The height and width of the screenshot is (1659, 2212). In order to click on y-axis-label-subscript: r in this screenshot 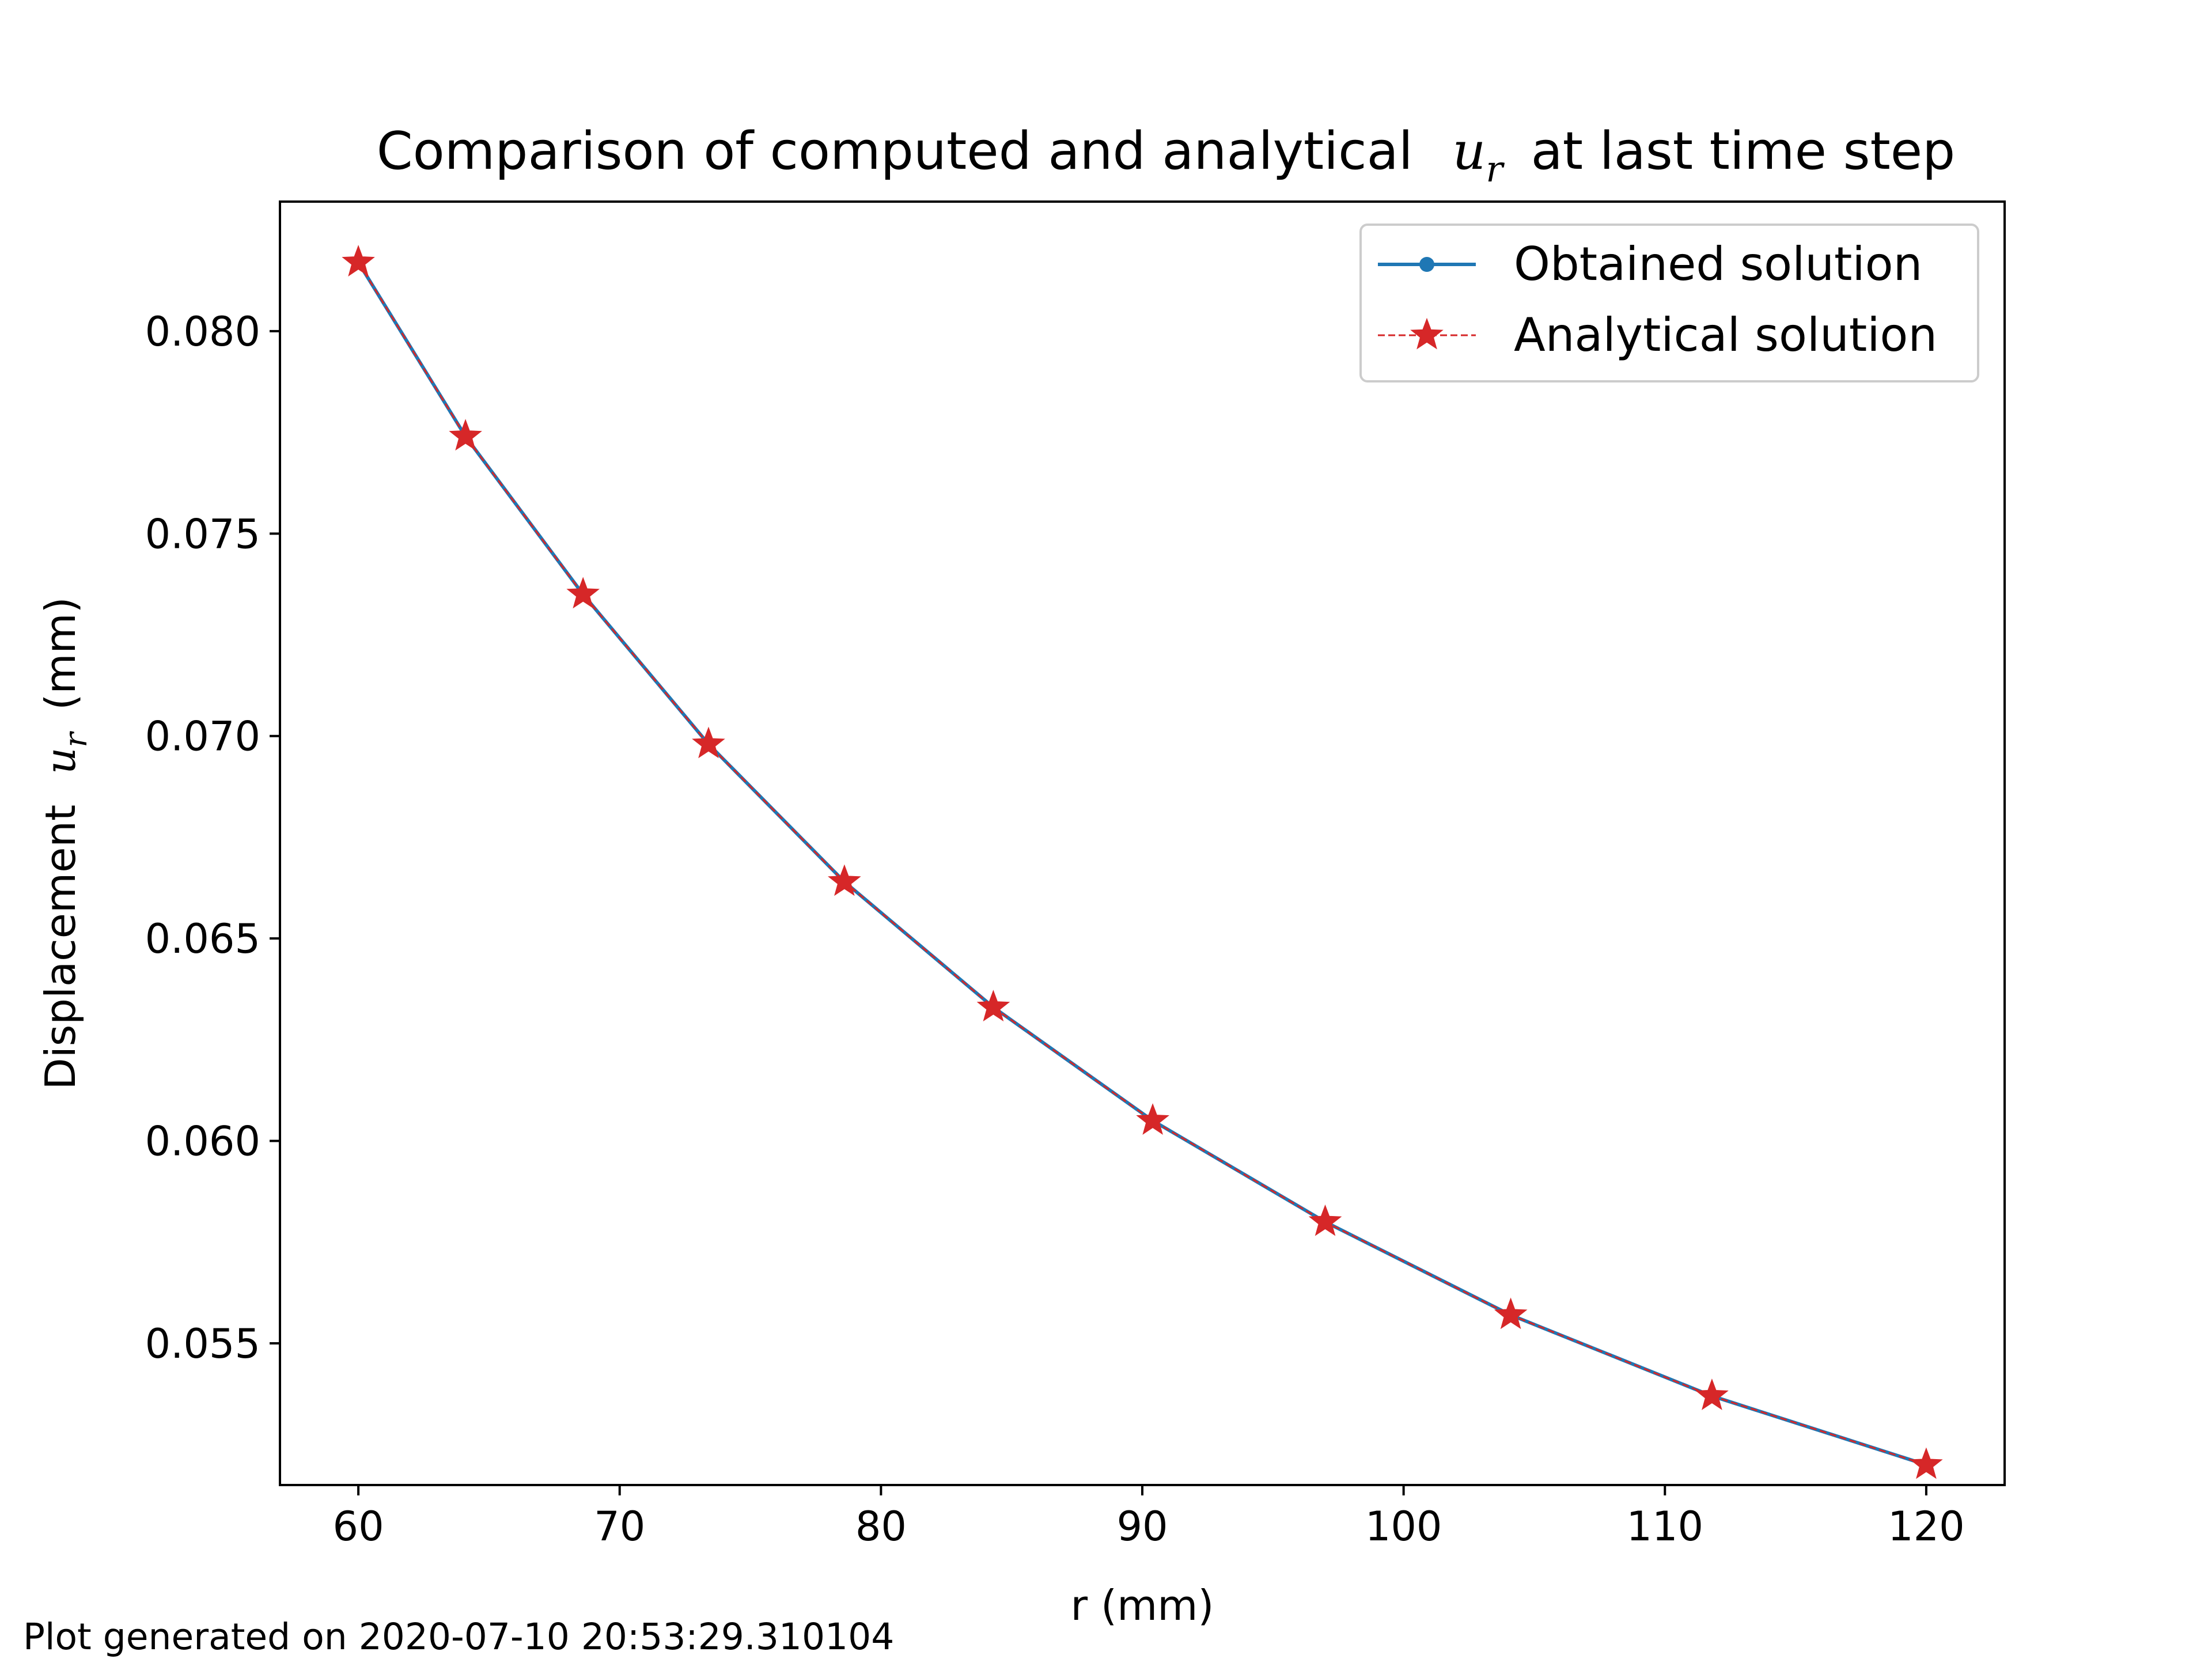, I will do `click(76, 738)`.